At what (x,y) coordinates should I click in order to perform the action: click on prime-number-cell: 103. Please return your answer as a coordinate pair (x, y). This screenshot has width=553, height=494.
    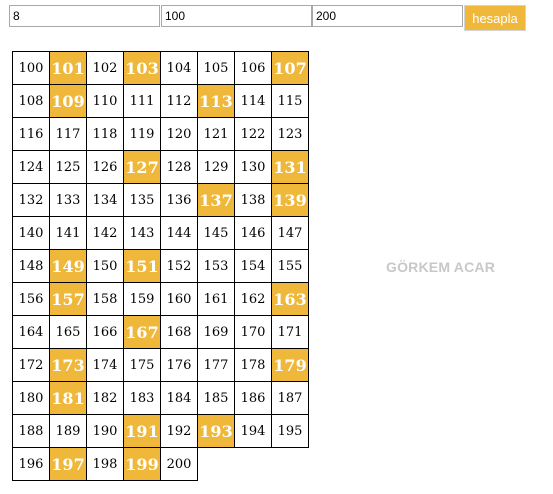
    Looking at the image, I should click on (142, 68).